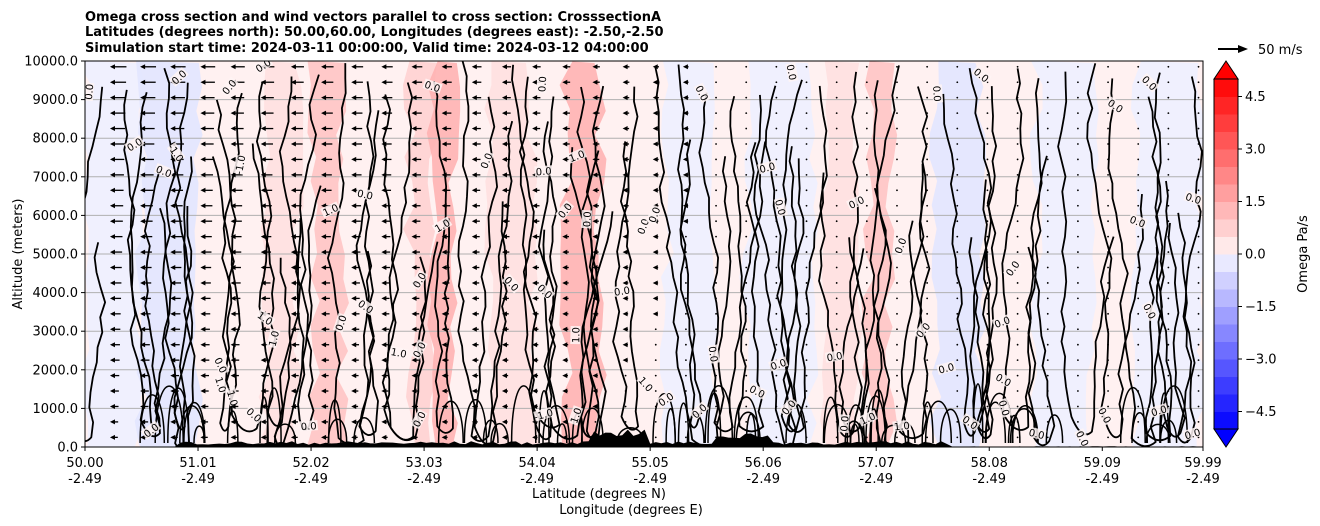 The image size is (1320, 526). What do you see at coordinates (398, 353) in the screenshot?
I see `contour-label-41: 1.0` at bounding box center [398, 353].